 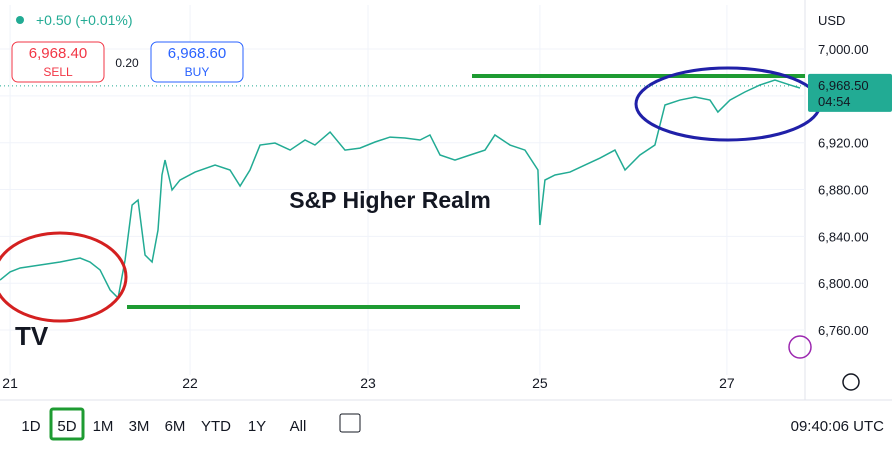 I want to click on active-range, so click(x=67, y=424).